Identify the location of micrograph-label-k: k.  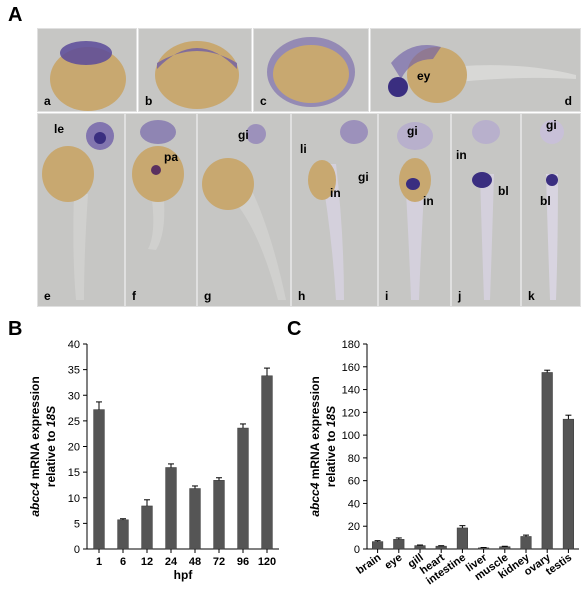
(531, 296).